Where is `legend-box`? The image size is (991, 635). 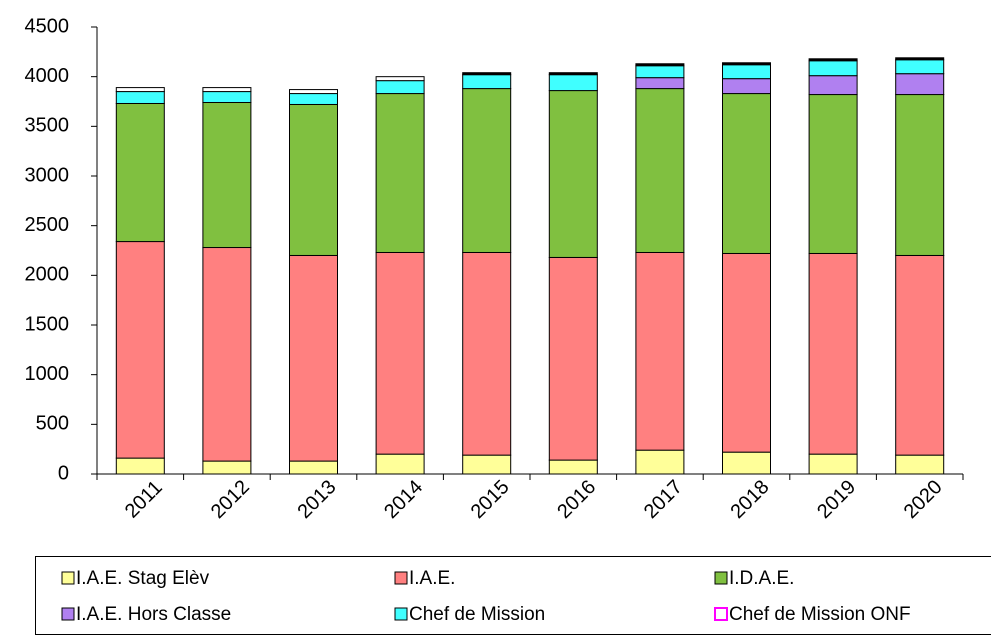 legend-box is located at coordinates (513, 595).